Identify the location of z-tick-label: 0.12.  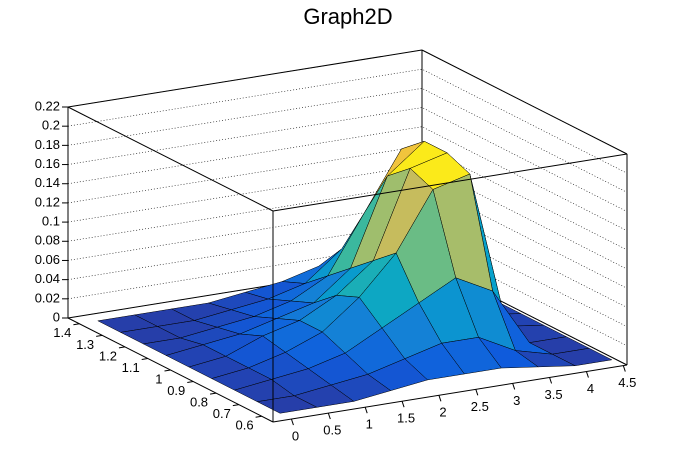
(47, 201).